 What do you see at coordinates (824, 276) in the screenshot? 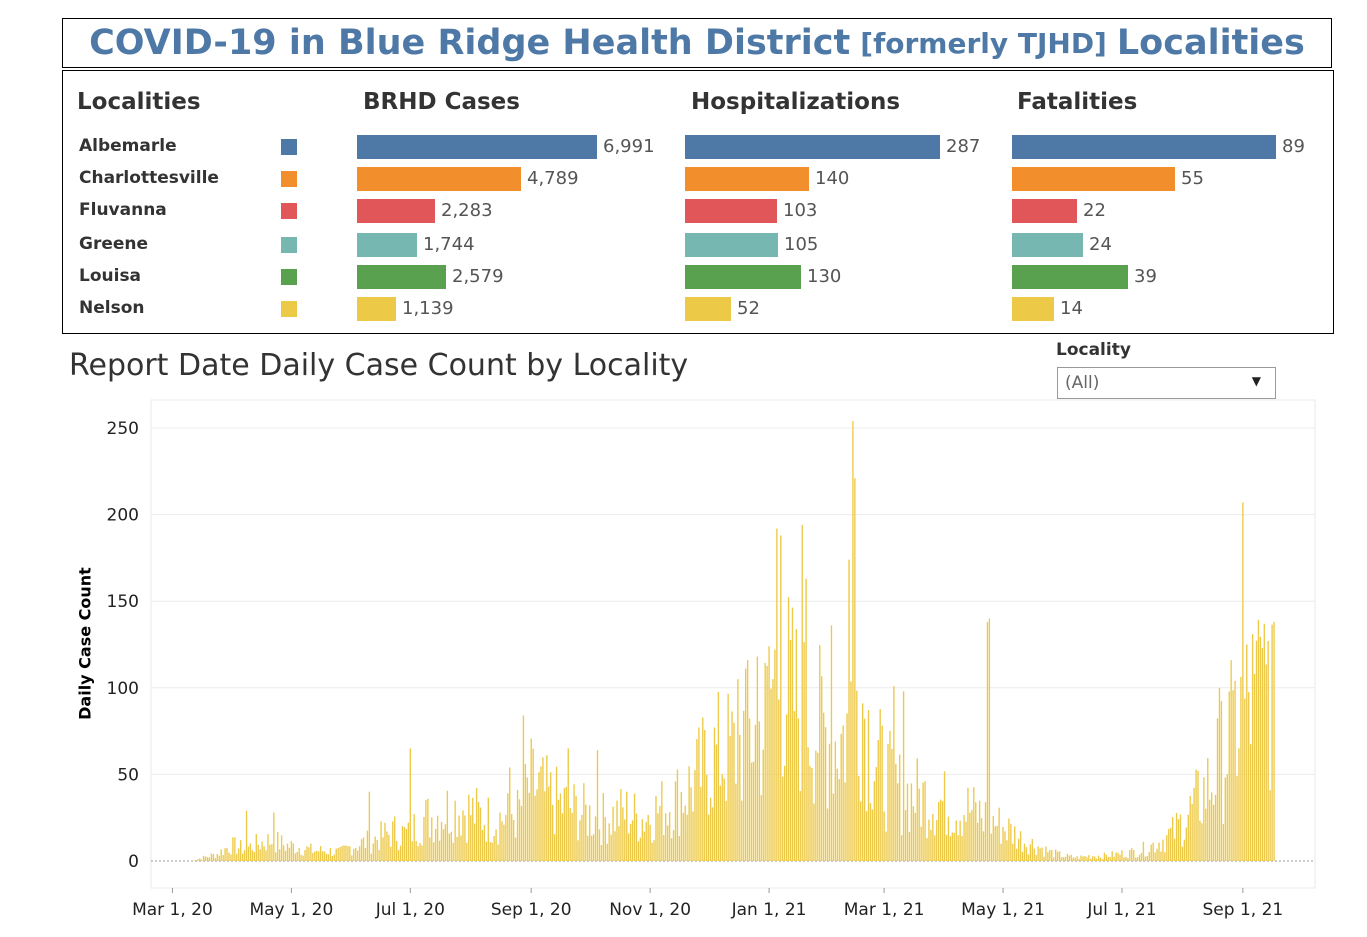
I see `hosp-value: 130` at bounding box center [824, 276].